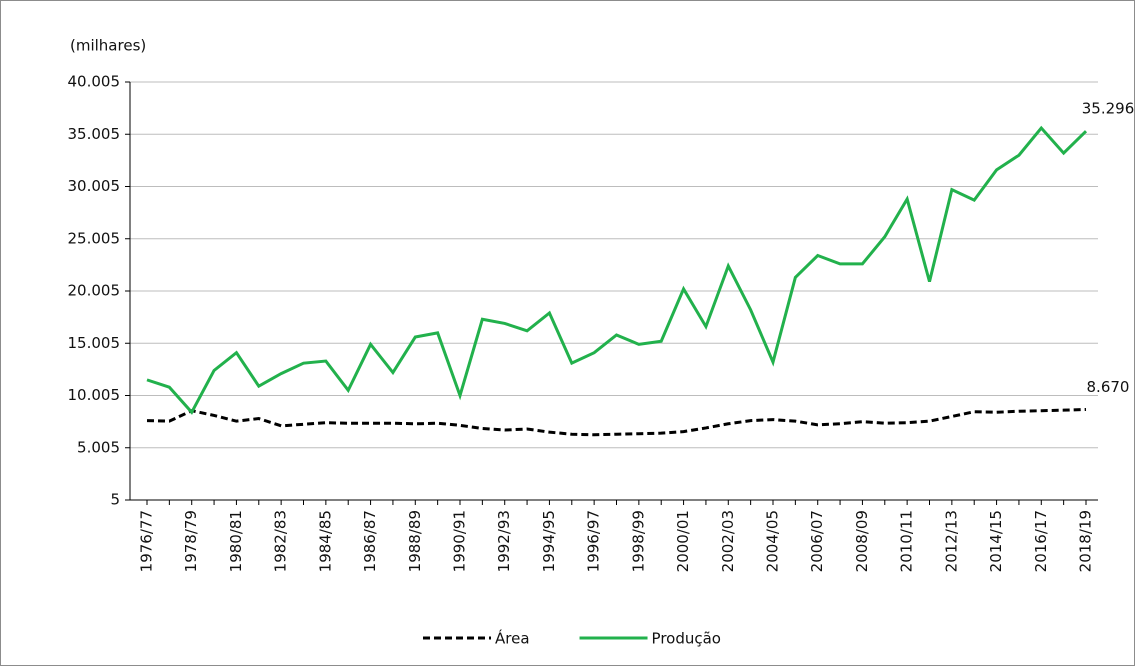 The image size is (1135, 666). Describe the element at coordinates (325, 541) in the screenshot. I see `x-tick-label: 1984/85` at that location.